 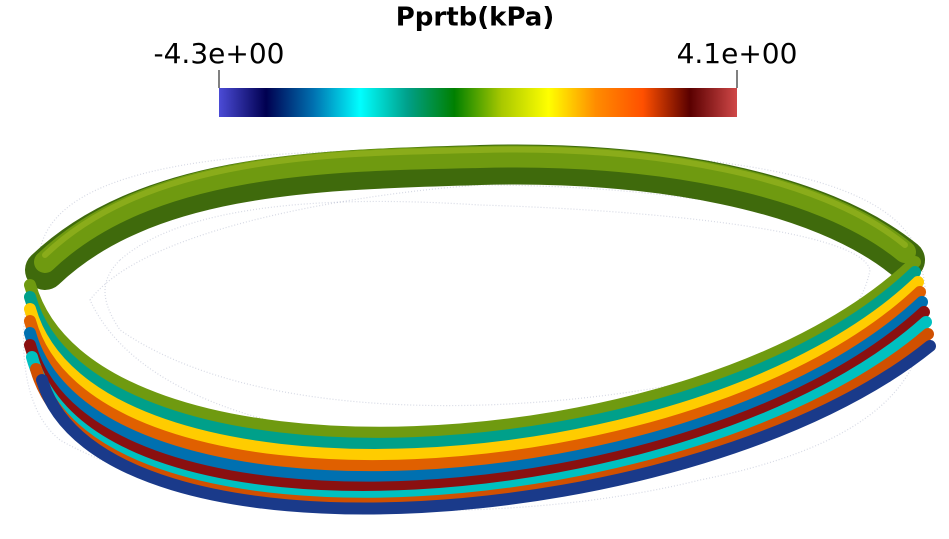 What do you see at coordinates (219, 53) in the screenshot?
I see `colorbar-min-label: -4.3e+00` at bounding box center [219, 53].